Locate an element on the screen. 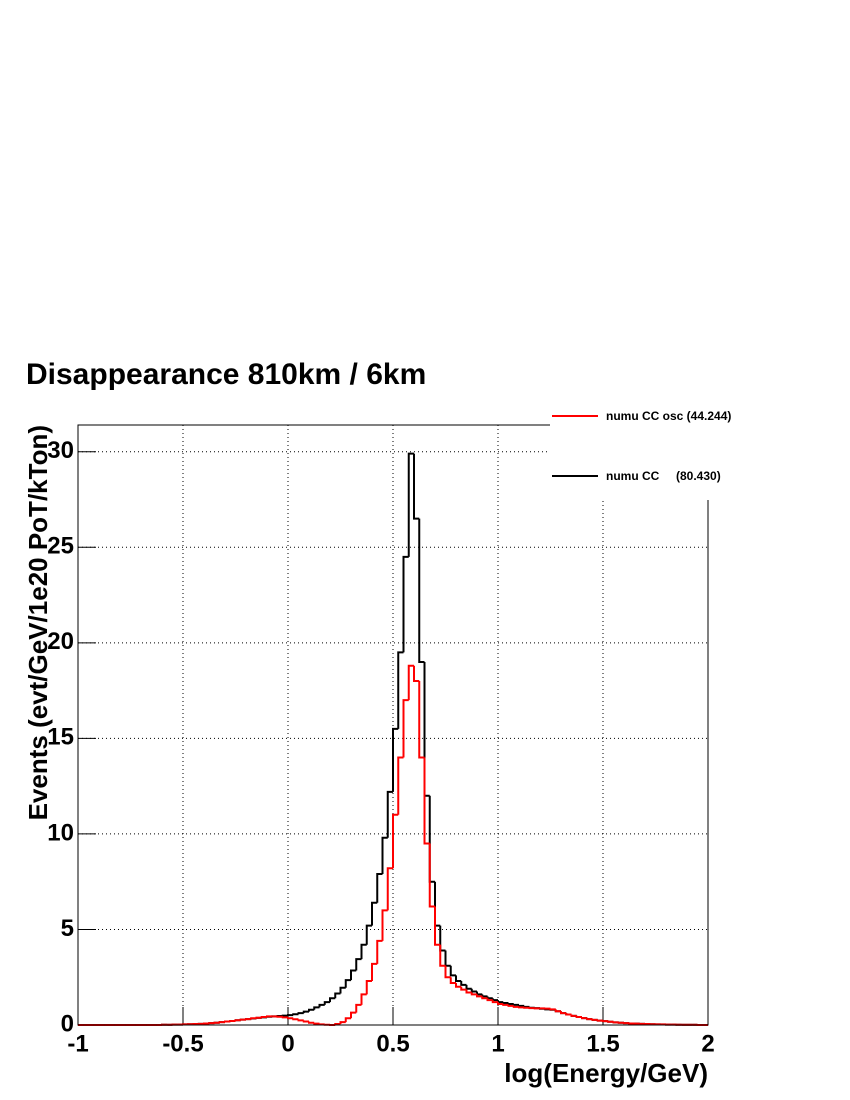 Image resolution: width=850 pixels, height=1100 pixels. x-tick-label: 0 is located at coordinates (287, 1043).